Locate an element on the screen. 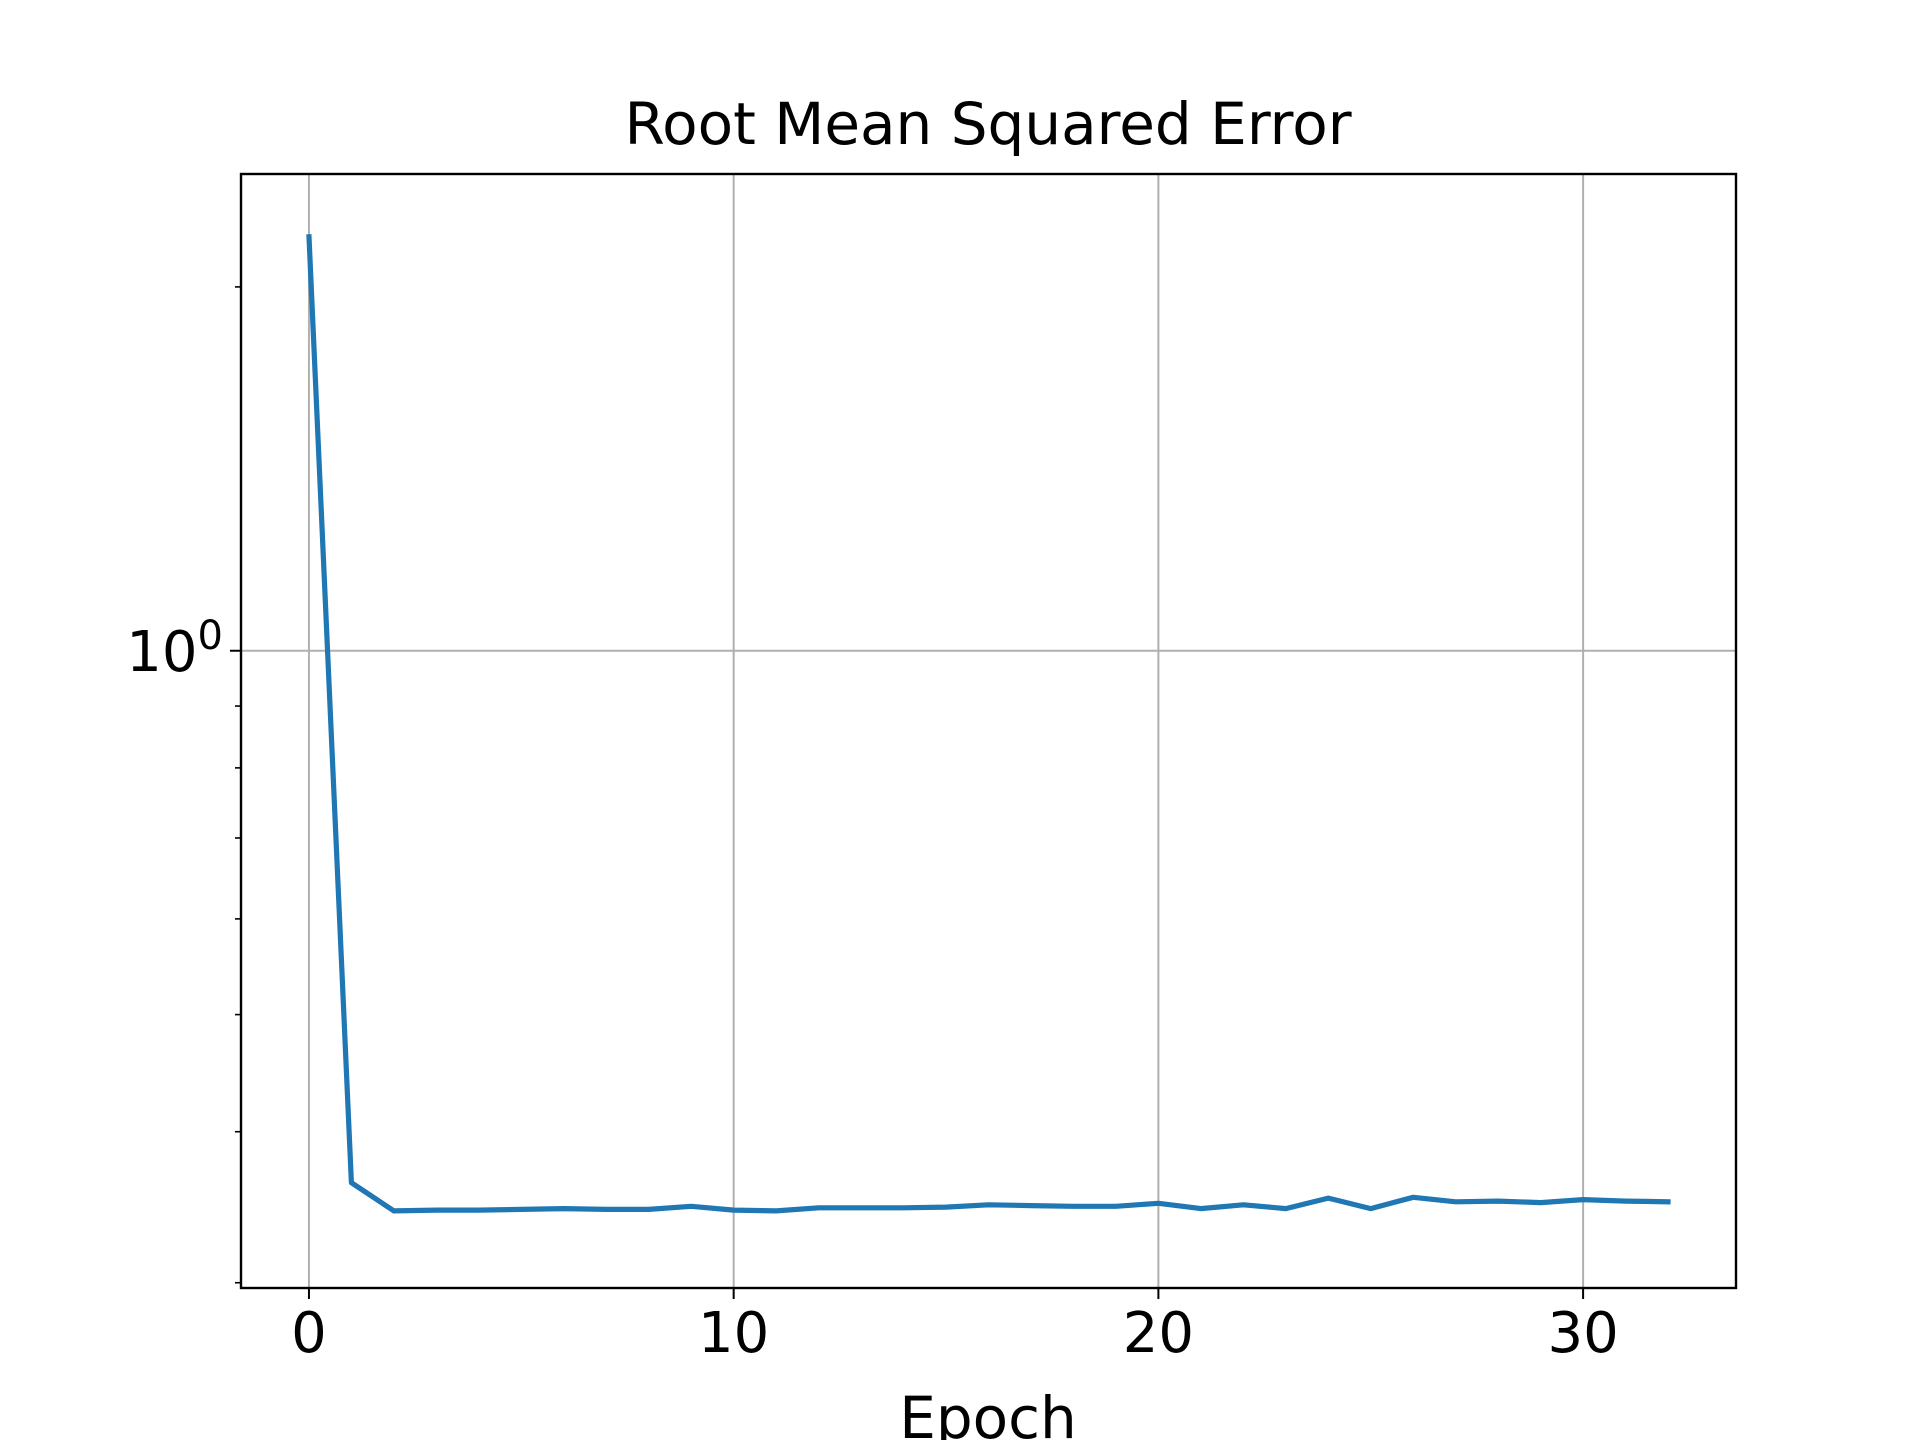  y-tick-label: 100 is located at coordinates (174, 649).